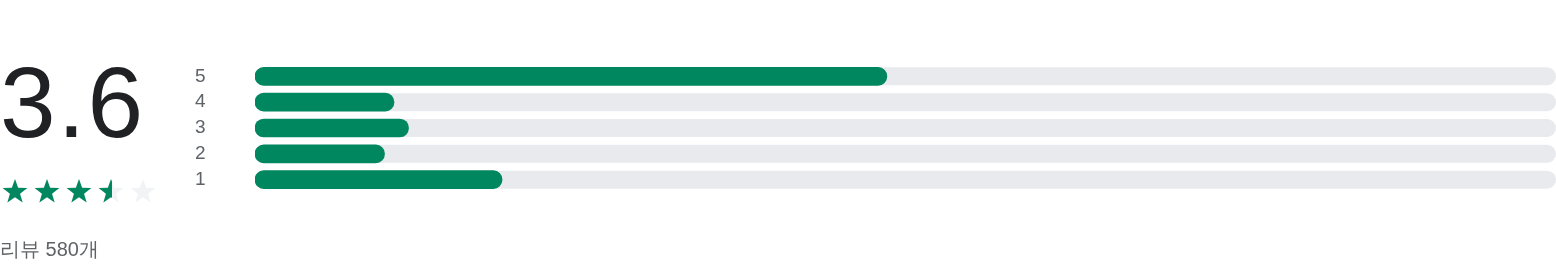  I want to click on text: 리뷰 580개, so click(49, 249).